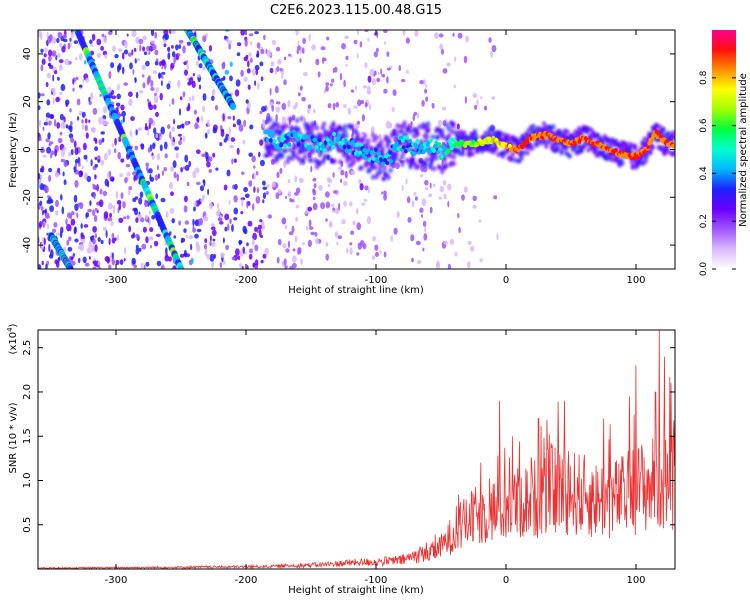 This screenshot has height=600, width=750. What do you see at coordinates (27, 481) in the screenshot?
I see `y-tick-label: 1.0` at bounding box center [27, 481].